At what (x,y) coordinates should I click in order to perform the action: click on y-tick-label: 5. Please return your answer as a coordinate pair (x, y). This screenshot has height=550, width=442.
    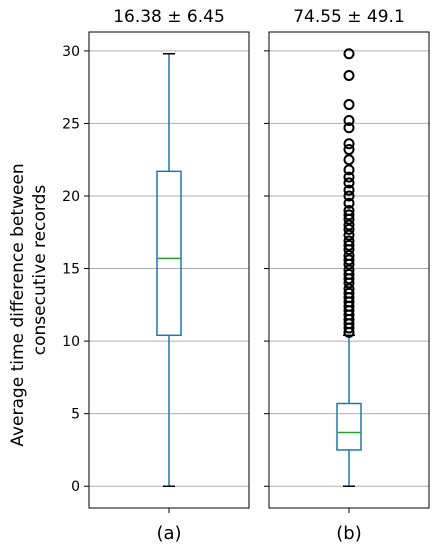
    Looking at the image, I should click on (75, 415).